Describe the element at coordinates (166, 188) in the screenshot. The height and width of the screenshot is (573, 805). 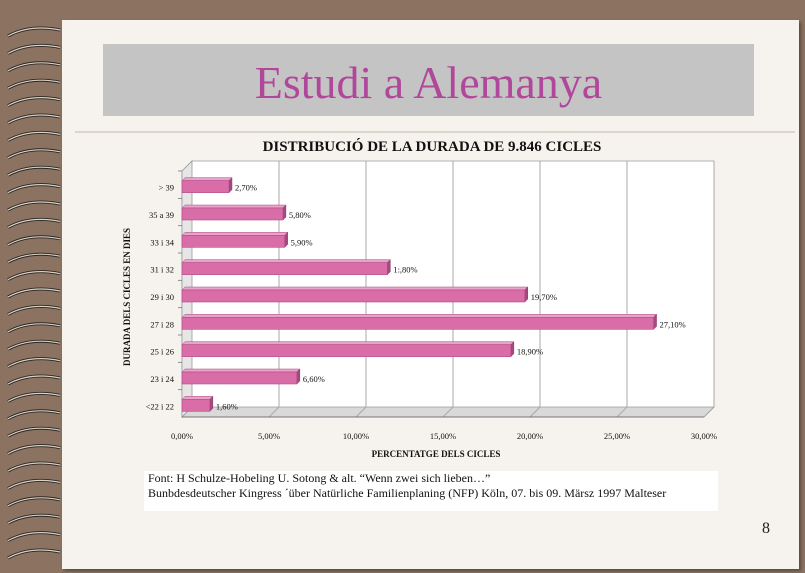
I see `y-tick-label: > 39` at that location.